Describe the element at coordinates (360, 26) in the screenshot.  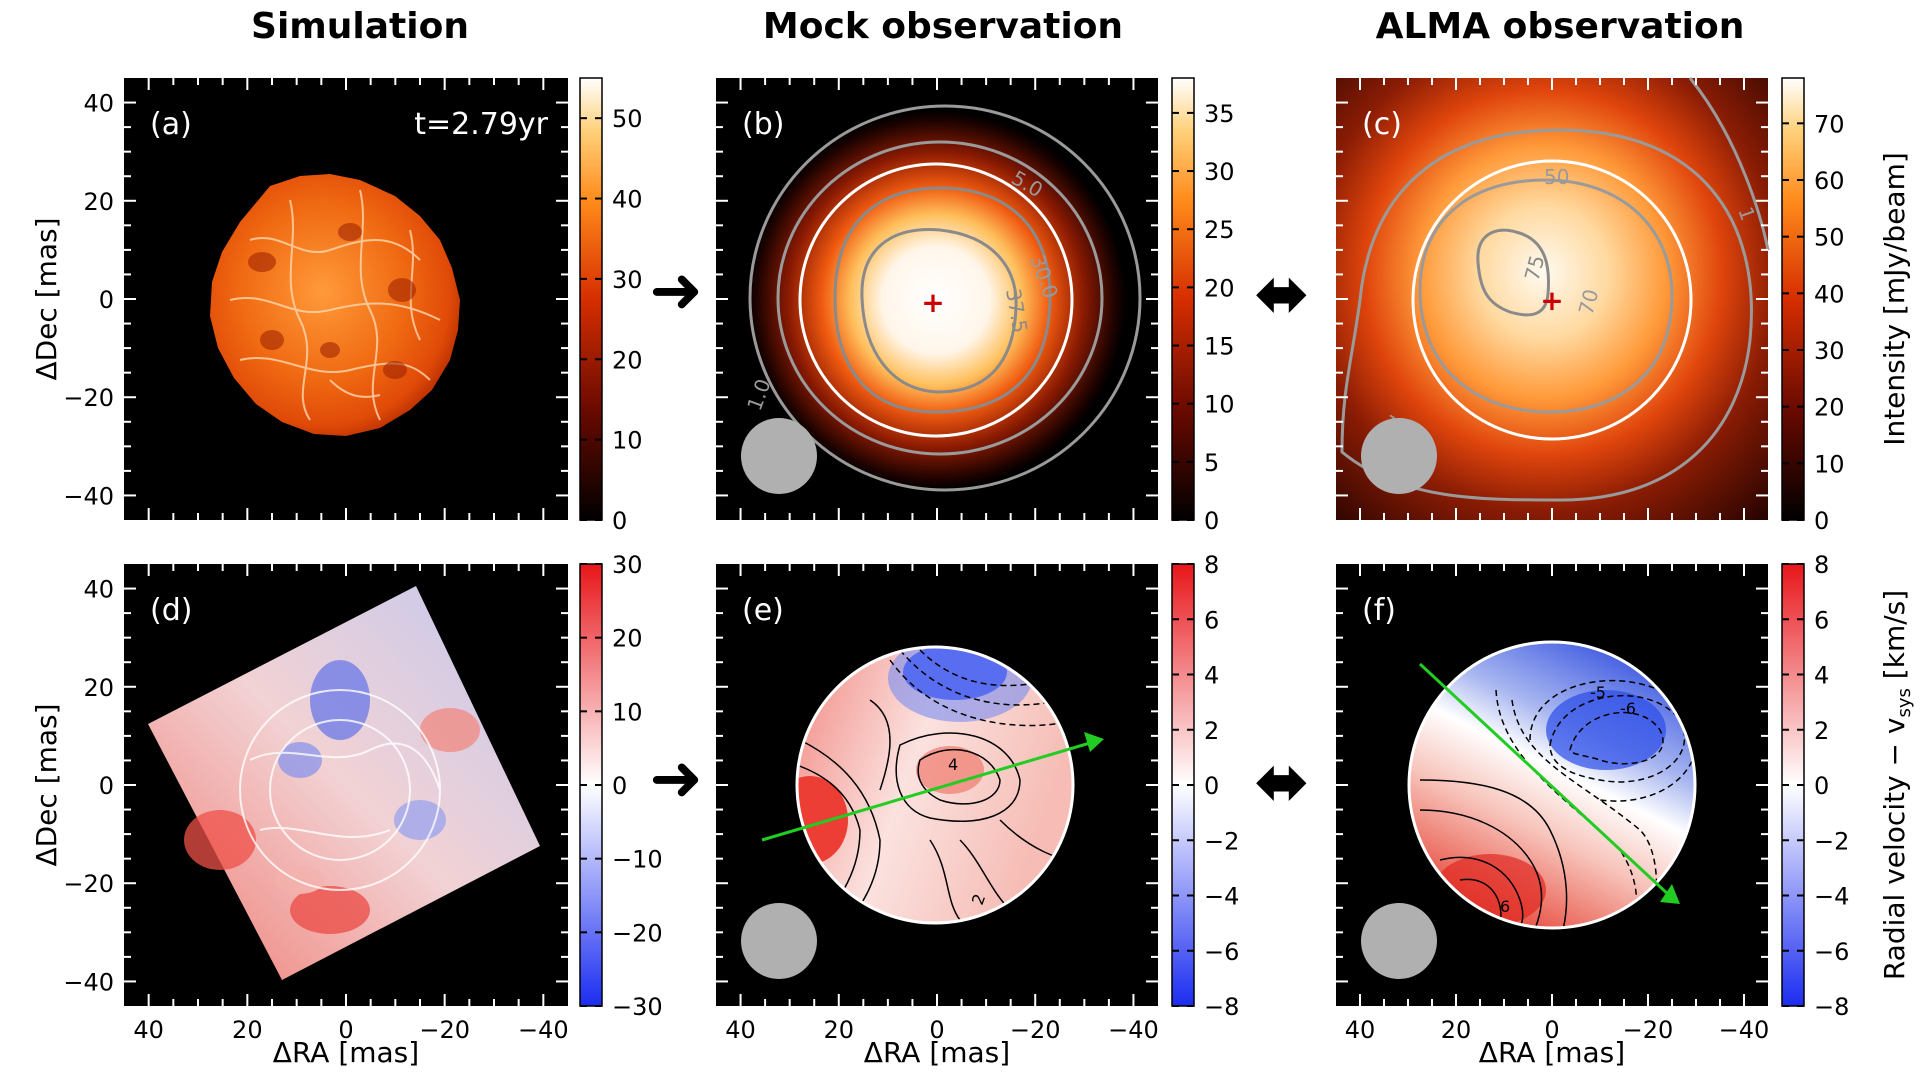
I see `column-title-simulation: Simulation` at that location.